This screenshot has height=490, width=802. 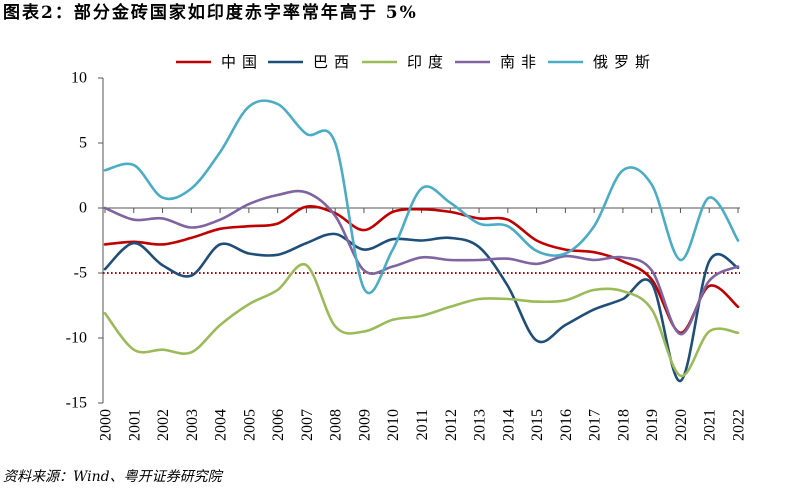 What do you see at coordinates (334, 62) in the screenshot?
I see `legend-label: 巴西` at bounding box center [334, 62].